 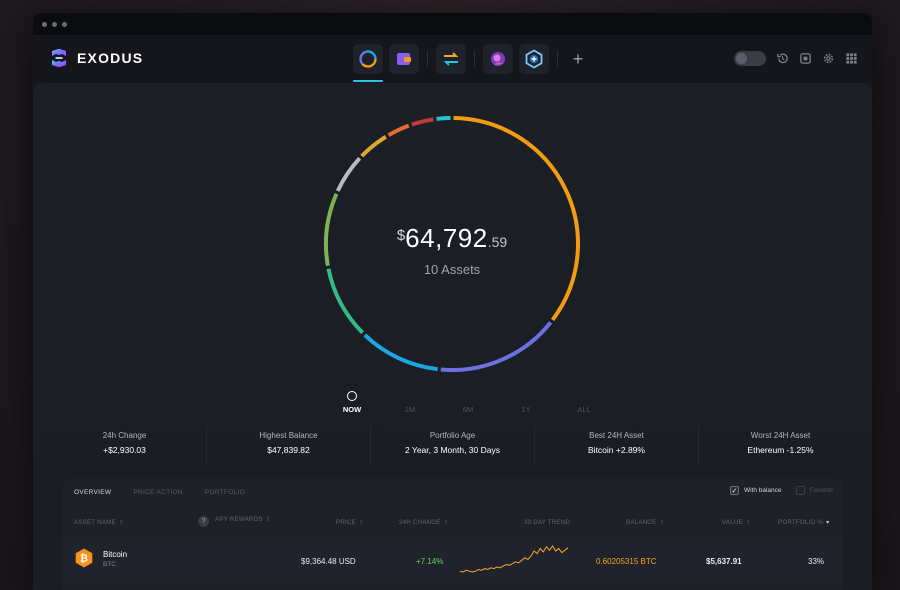 I want to click on nav-app-2-button, so click(x=534, y=59).